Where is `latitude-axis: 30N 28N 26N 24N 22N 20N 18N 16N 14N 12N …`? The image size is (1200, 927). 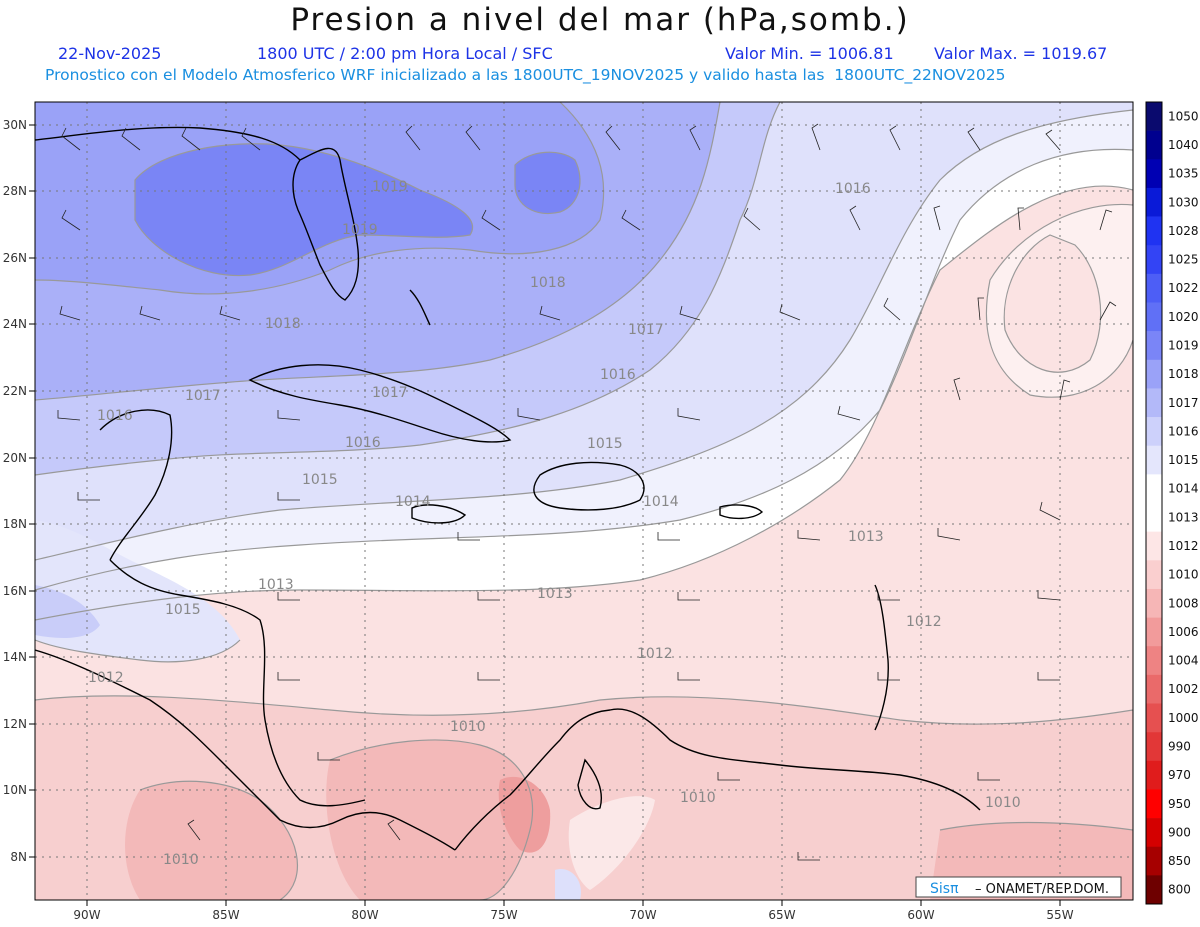
latitude-axis: 30N 28N 26N 24N 22N 20N 18N 16N 14N 12N … is located at coordinates (19, 491).